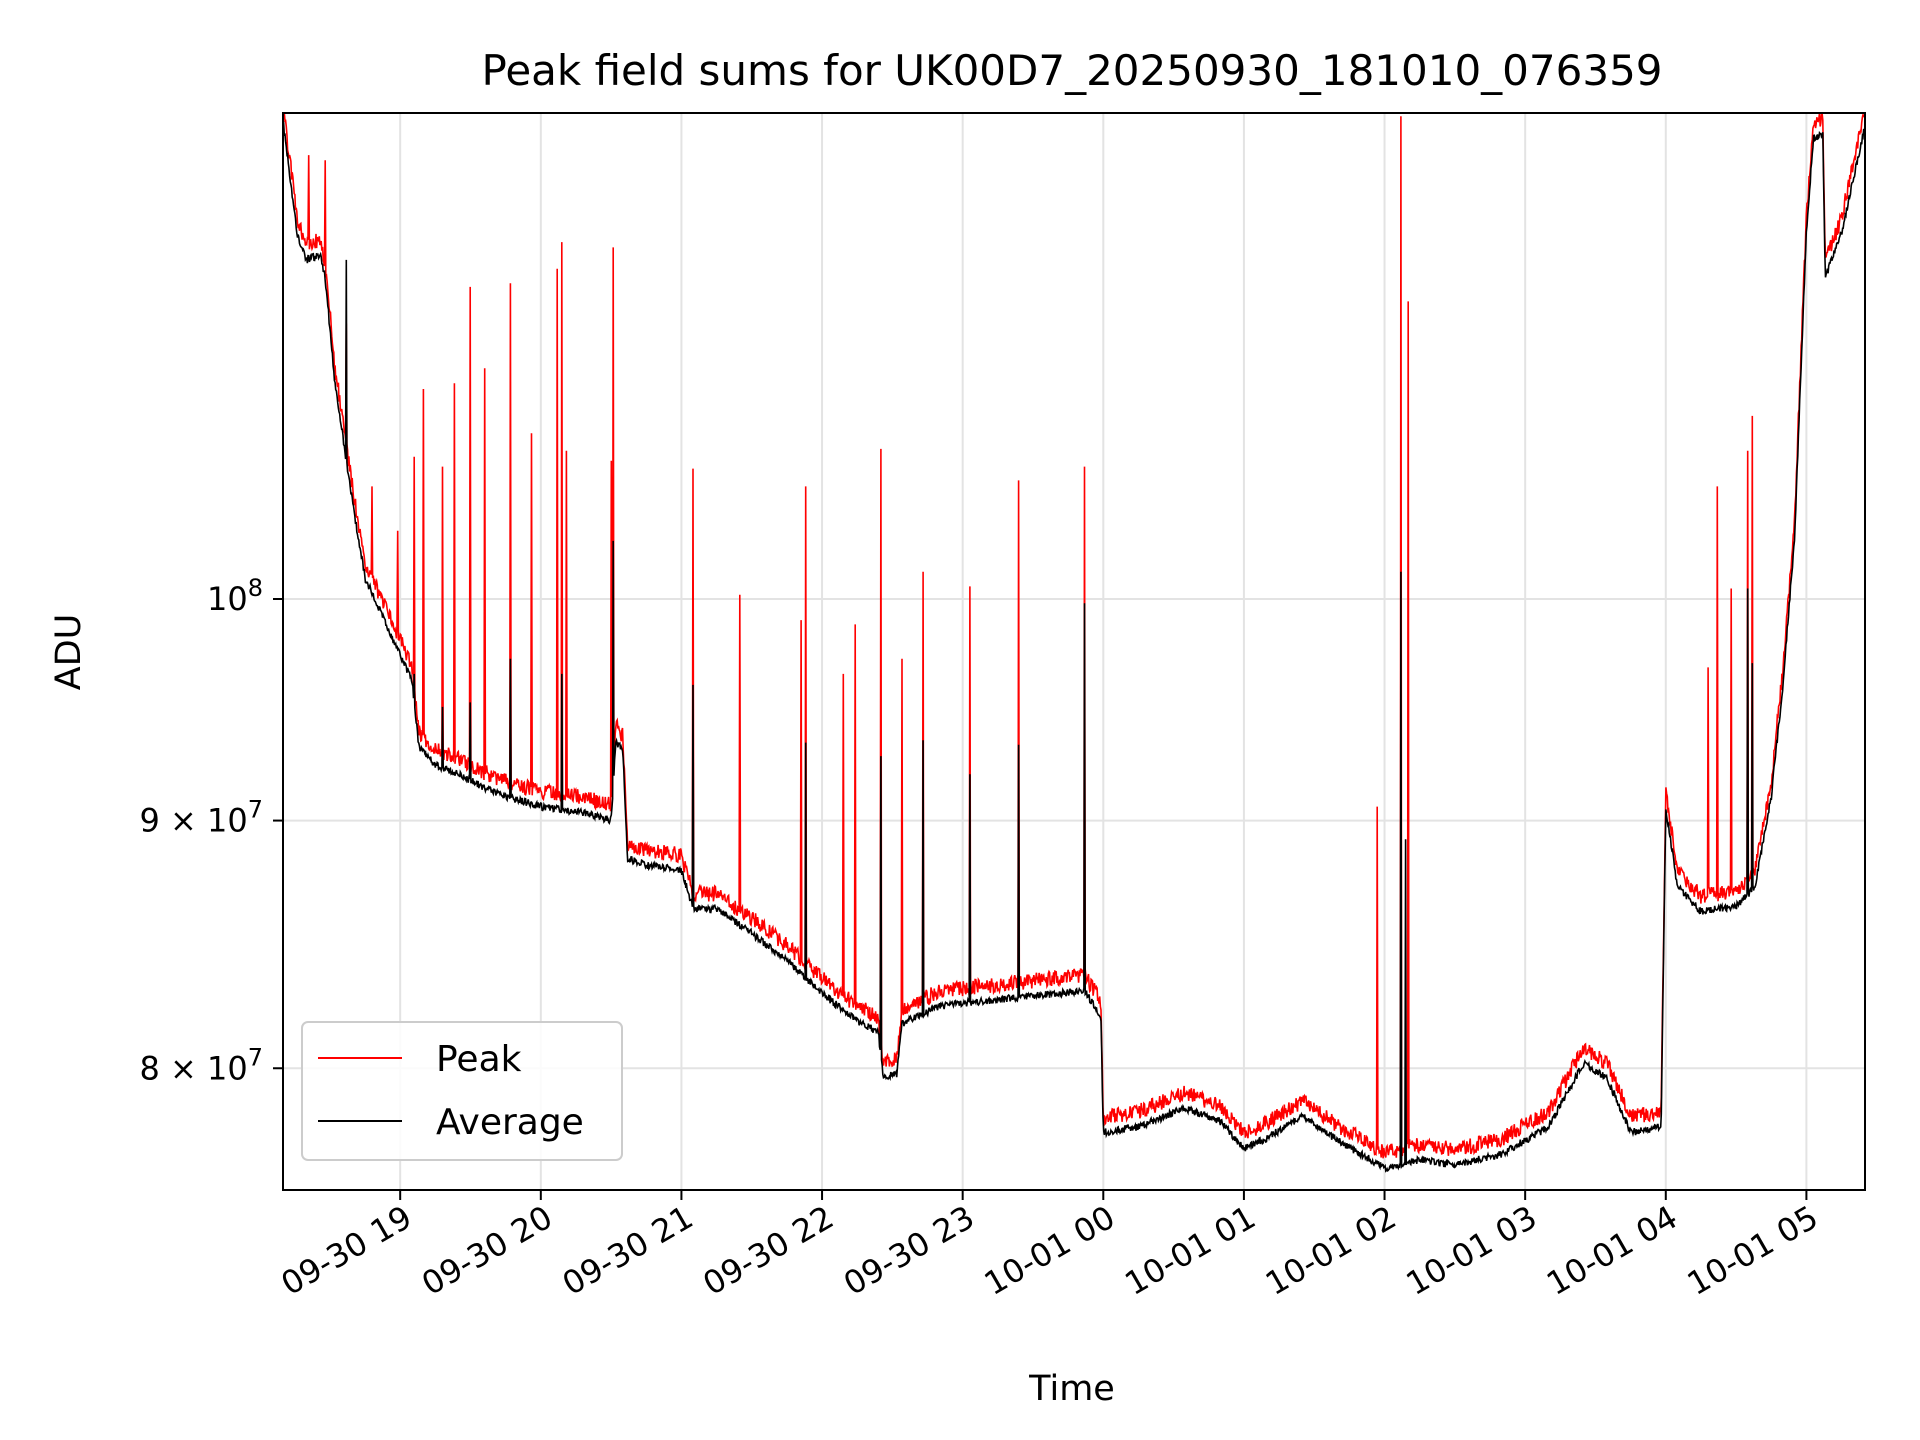  Describe the element at coordinates (1071, 1389) in the screenshot. I see `x-axis-title: Time` at that location.